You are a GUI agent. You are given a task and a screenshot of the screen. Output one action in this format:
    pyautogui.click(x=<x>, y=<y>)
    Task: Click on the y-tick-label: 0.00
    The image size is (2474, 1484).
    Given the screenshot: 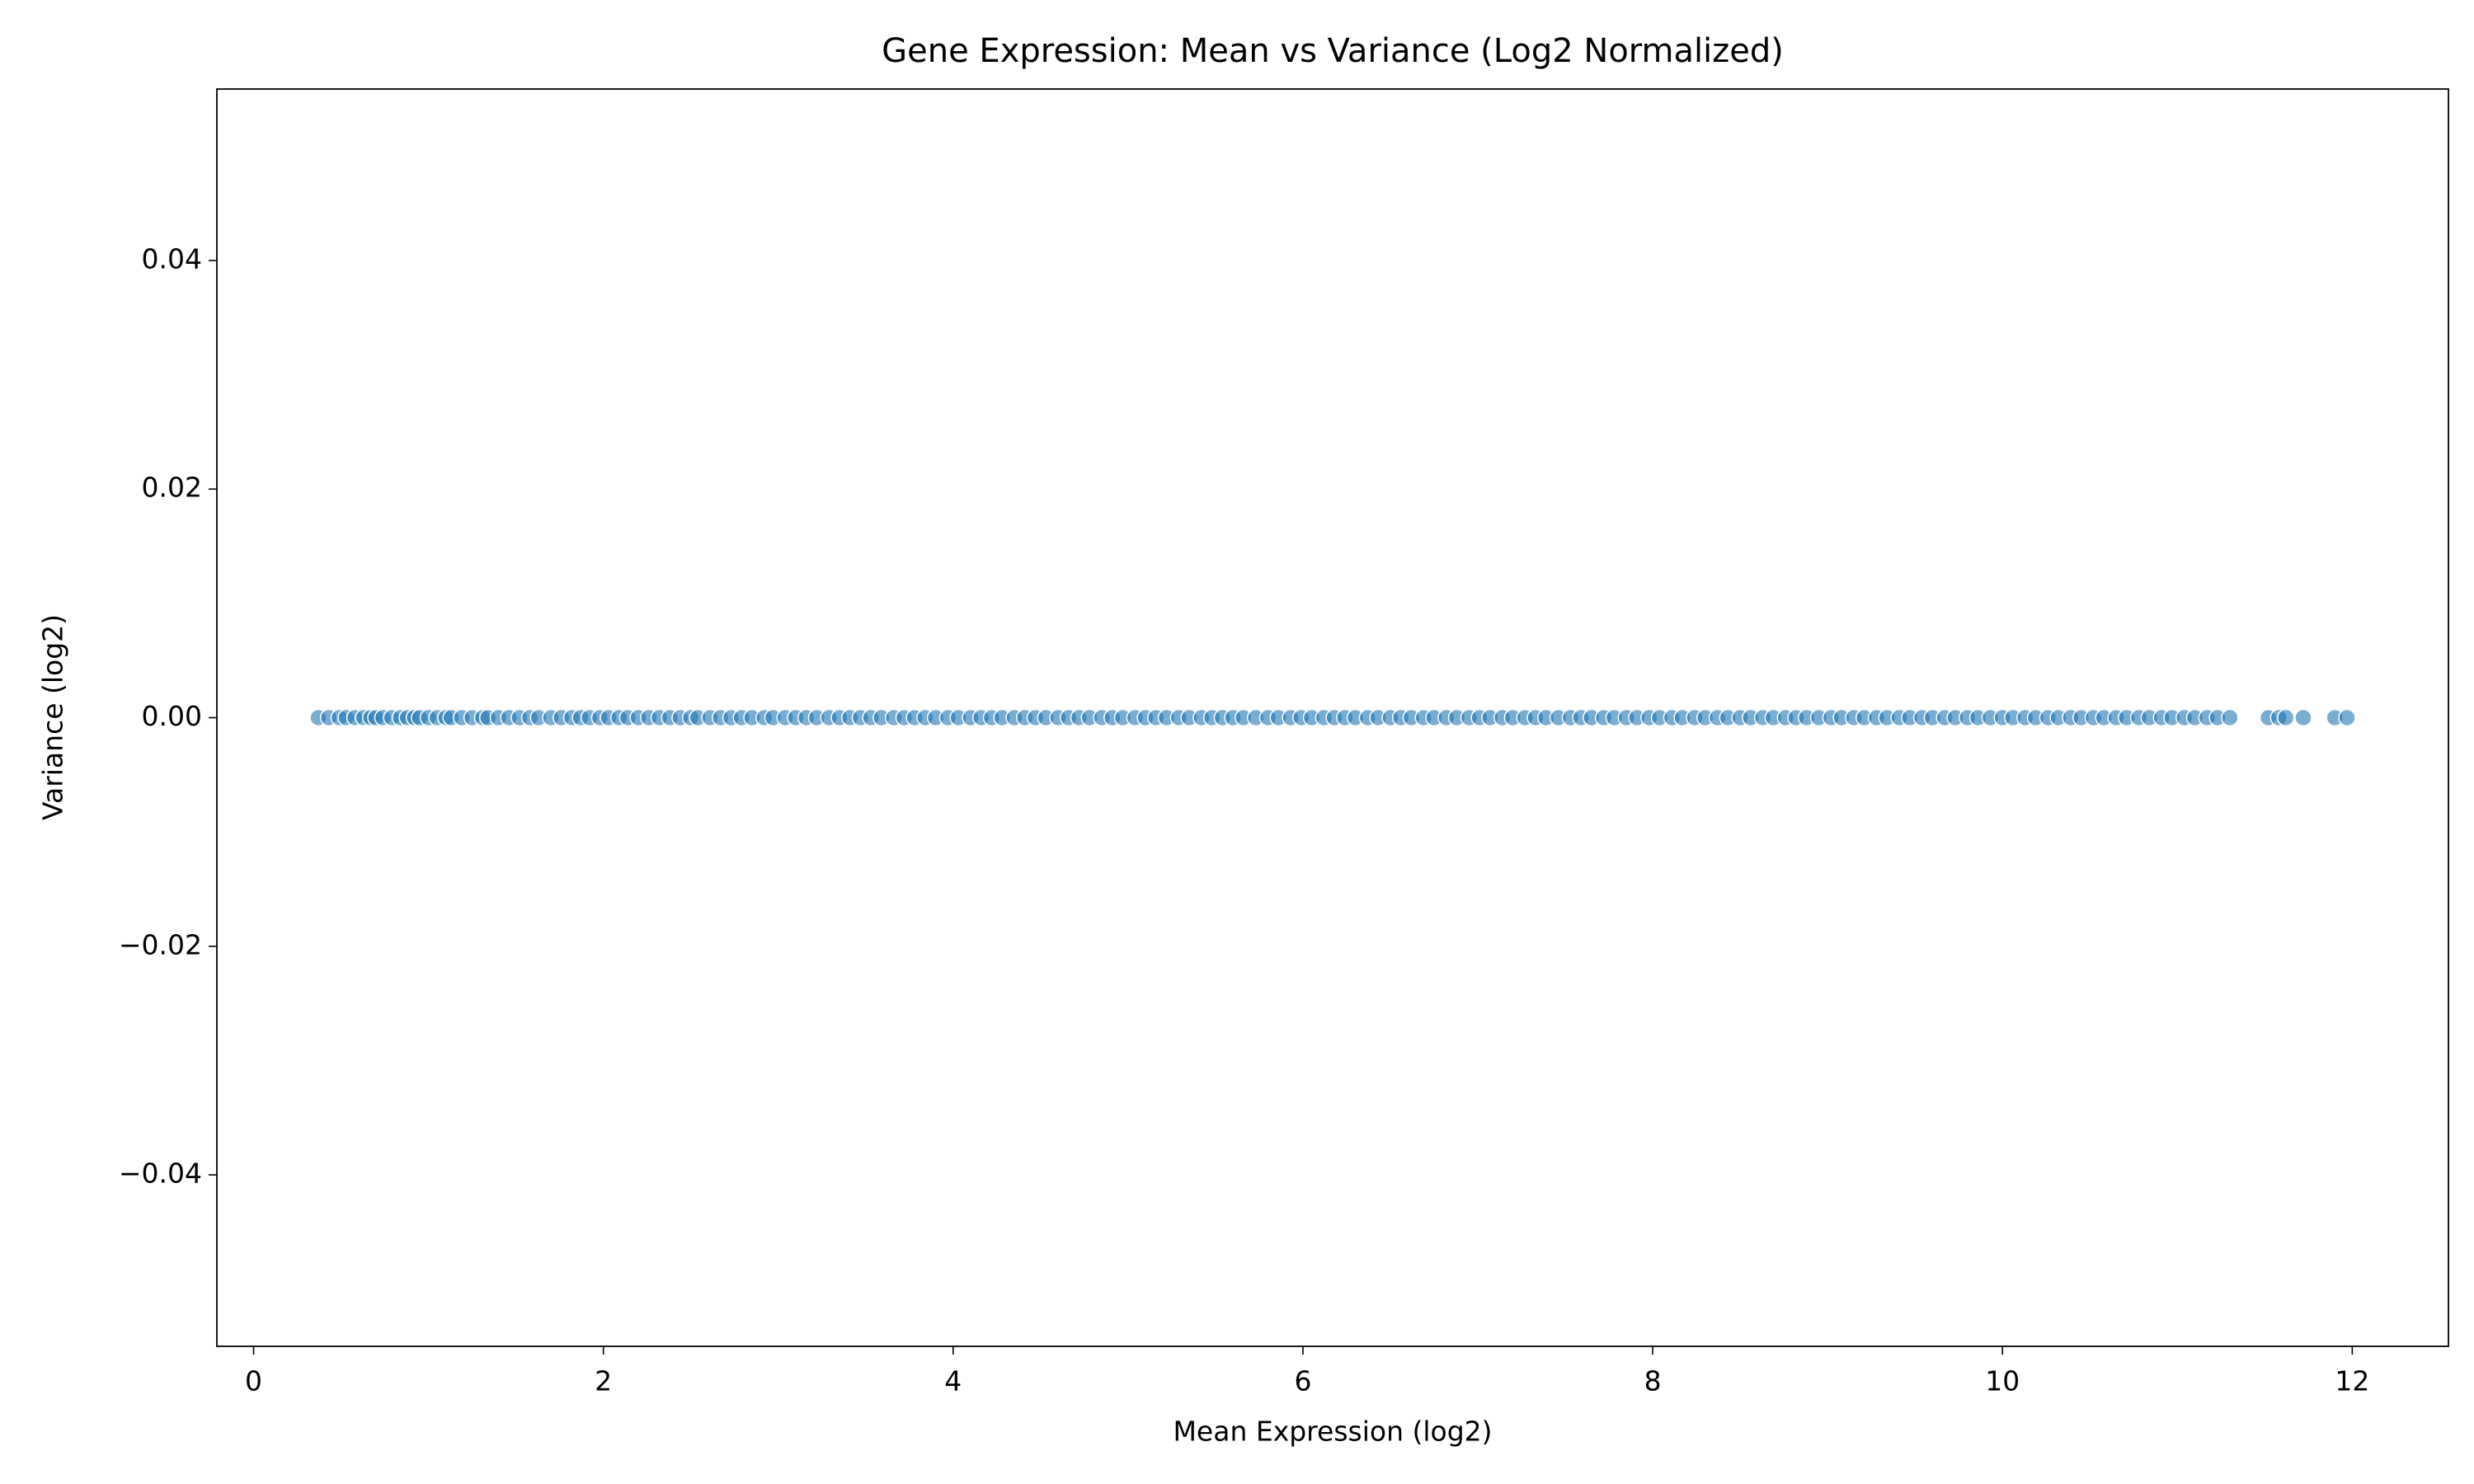 What is the action you would take?
    pyautogui.click(x=172, y=716)
    